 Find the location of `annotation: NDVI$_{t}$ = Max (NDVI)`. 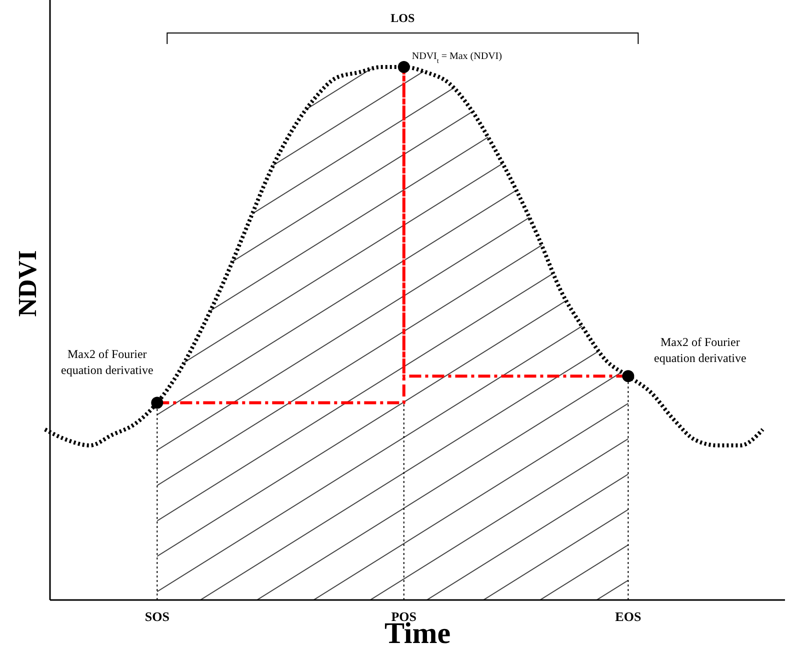

annotation: NDVI$_{t}$ = Max (NDVI) is located at coordinates (457, 58).